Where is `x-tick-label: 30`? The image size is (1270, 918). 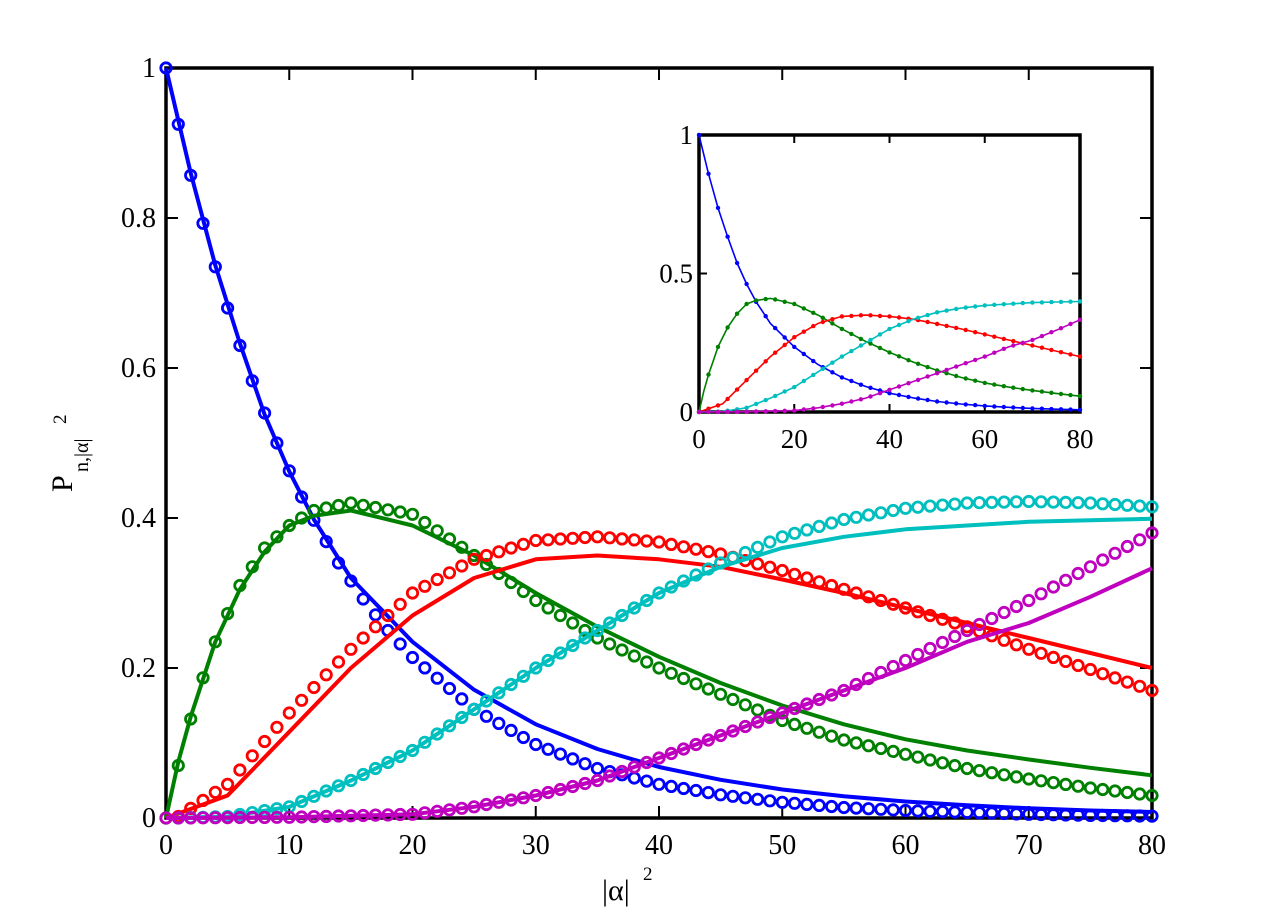
x-tick-label: 30 is located at coordinates (536, 845).